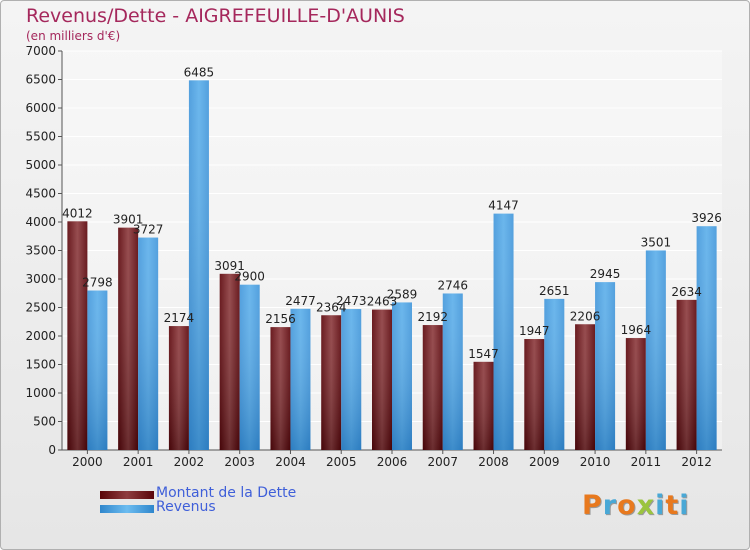 Image resolution: width=750 pixels, height=550 pixels. I want to click on y-tick-label: 7000, so click(40, 51).